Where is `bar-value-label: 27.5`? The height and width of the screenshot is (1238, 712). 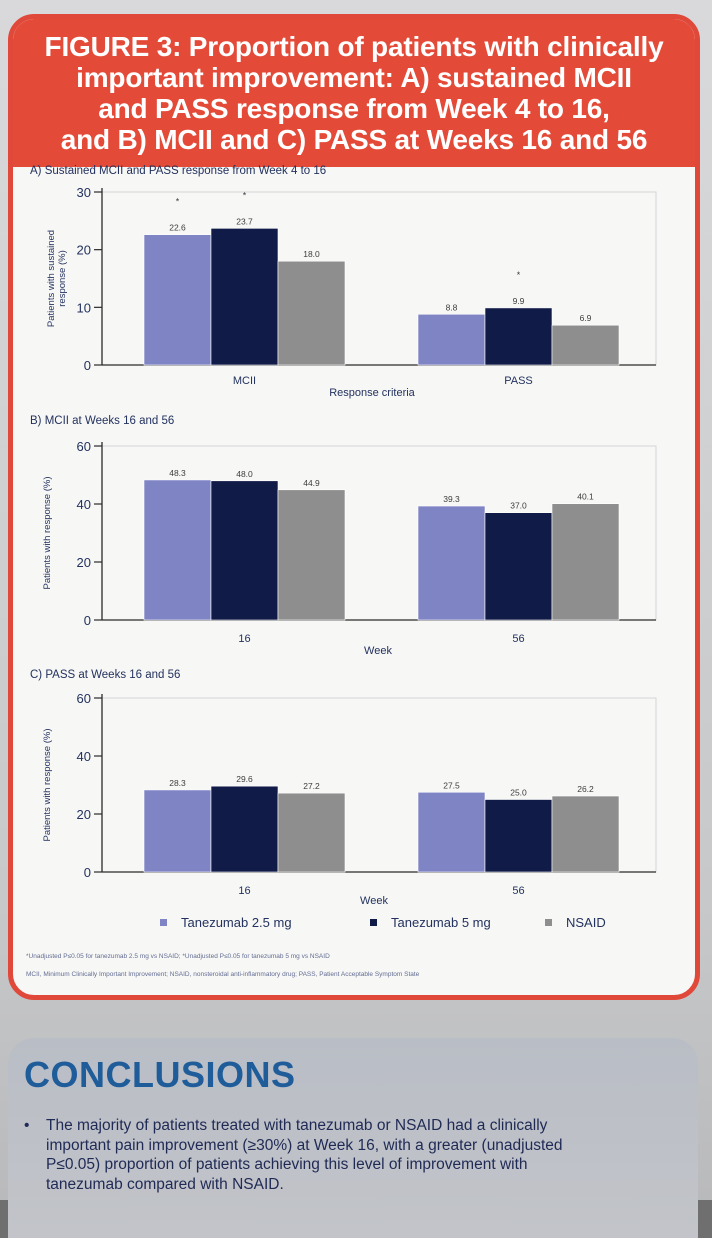
bar-value-label: 27.5 is located at coordinates (451, 785).